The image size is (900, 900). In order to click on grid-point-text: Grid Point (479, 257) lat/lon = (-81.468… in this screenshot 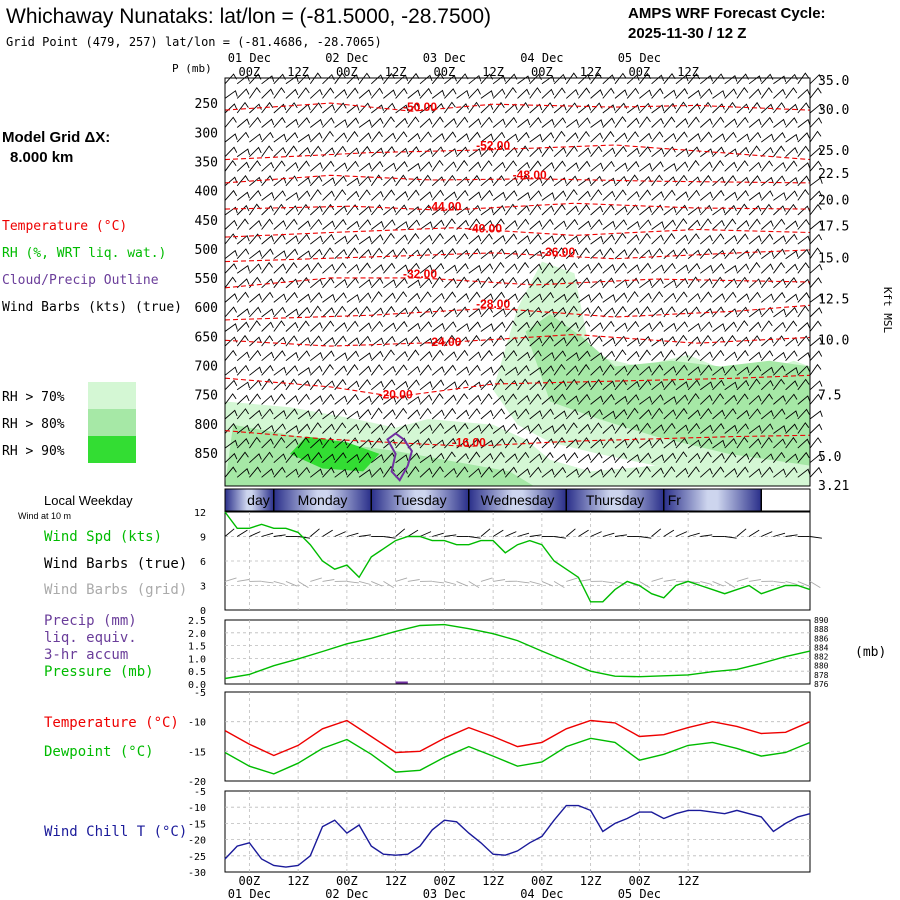, I will do `click(194, 42)`.